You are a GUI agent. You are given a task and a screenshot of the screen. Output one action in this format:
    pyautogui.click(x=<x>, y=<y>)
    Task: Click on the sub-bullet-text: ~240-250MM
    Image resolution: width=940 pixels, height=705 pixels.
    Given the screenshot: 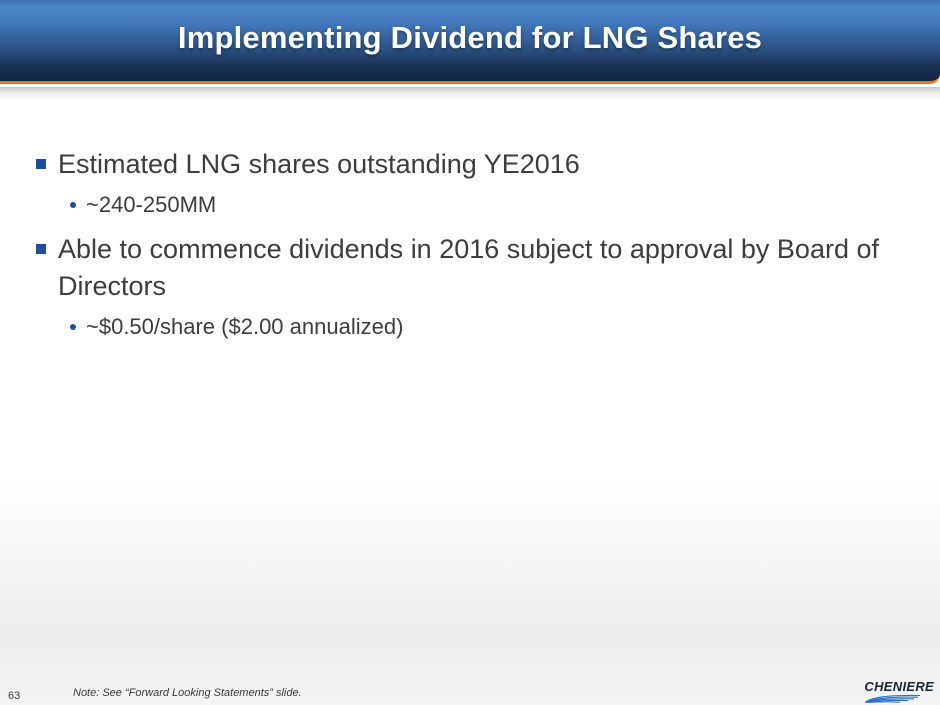 What is the action you would take?
    pyautogui.click(x=151, y=204)
    